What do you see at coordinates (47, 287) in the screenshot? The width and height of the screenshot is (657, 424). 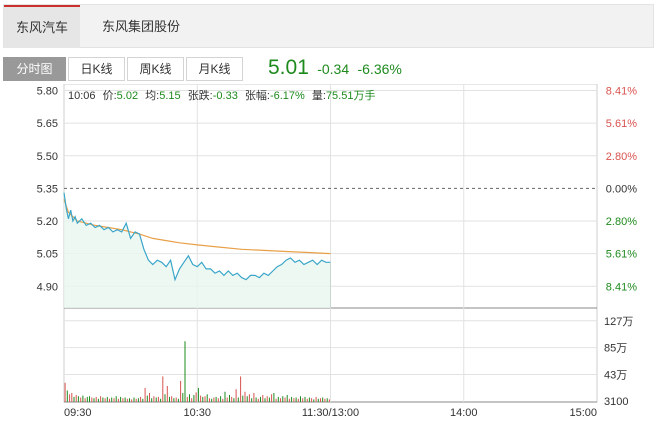 I see `y-tick-label: 4.90` at bounding box center [47, 287].